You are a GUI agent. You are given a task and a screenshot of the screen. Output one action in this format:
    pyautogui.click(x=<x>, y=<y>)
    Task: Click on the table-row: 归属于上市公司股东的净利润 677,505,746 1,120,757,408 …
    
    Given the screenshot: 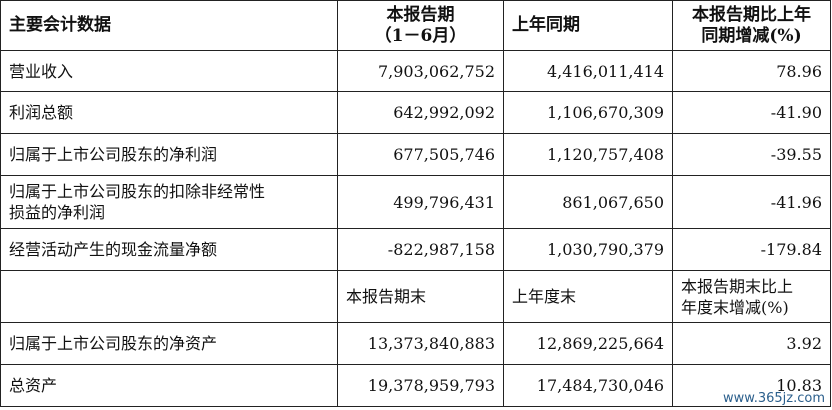 What is the action you would take?
    pyautogui.click(x=415, y=154)
    